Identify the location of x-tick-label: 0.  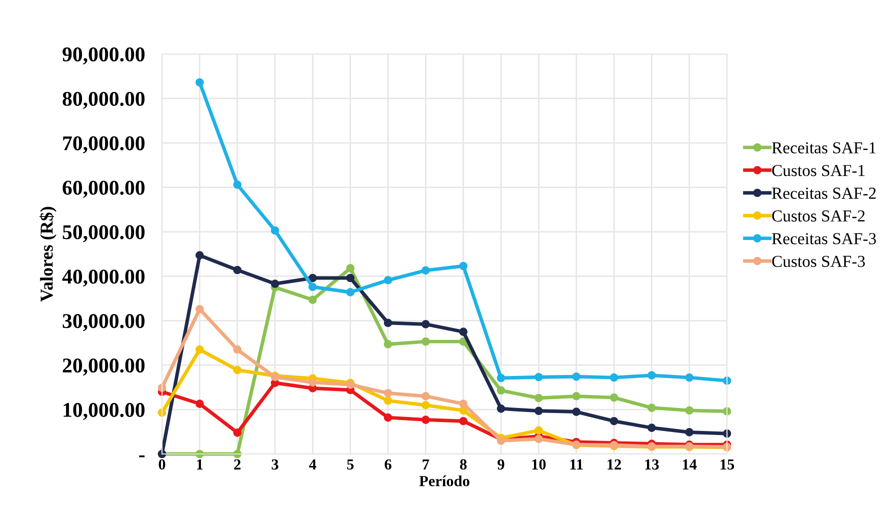
(162, 464).